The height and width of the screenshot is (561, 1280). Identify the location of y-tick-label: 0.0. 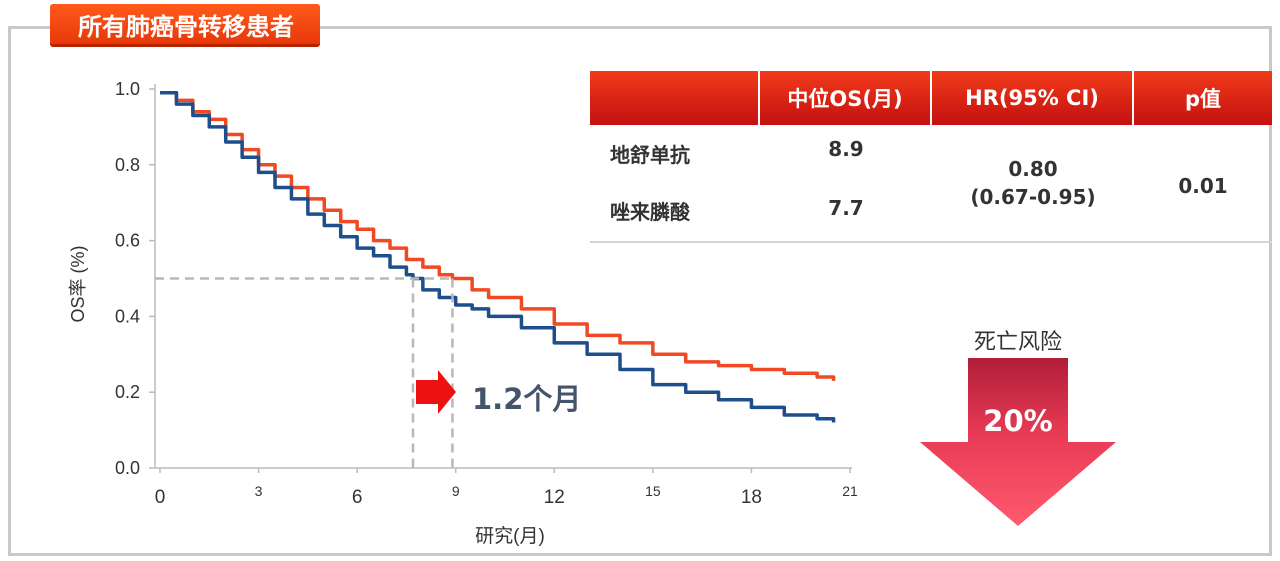
(127, 468).